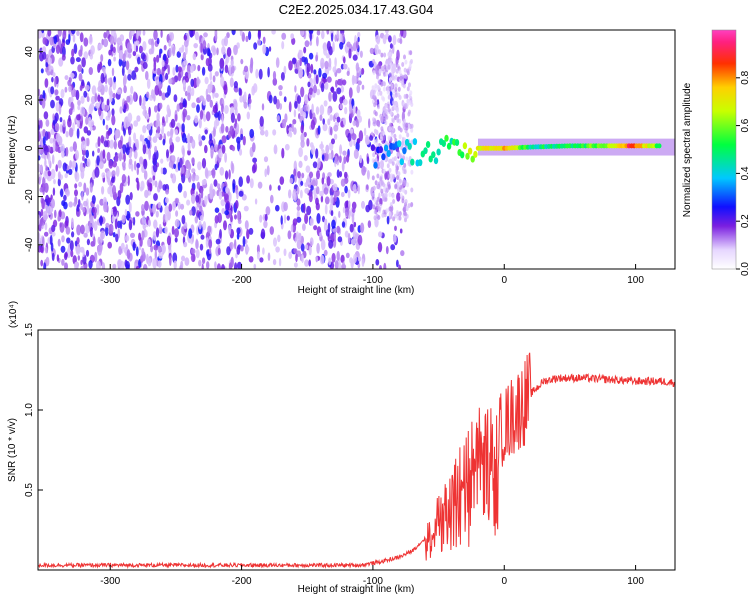 Image resolution: width=750 pixels, height=600 pixels. What do you see at coordinates (687, 149) in the screenshot?
I see `colorbar-label: Normalized spectral amplitude` at bounding box center [687, 149].